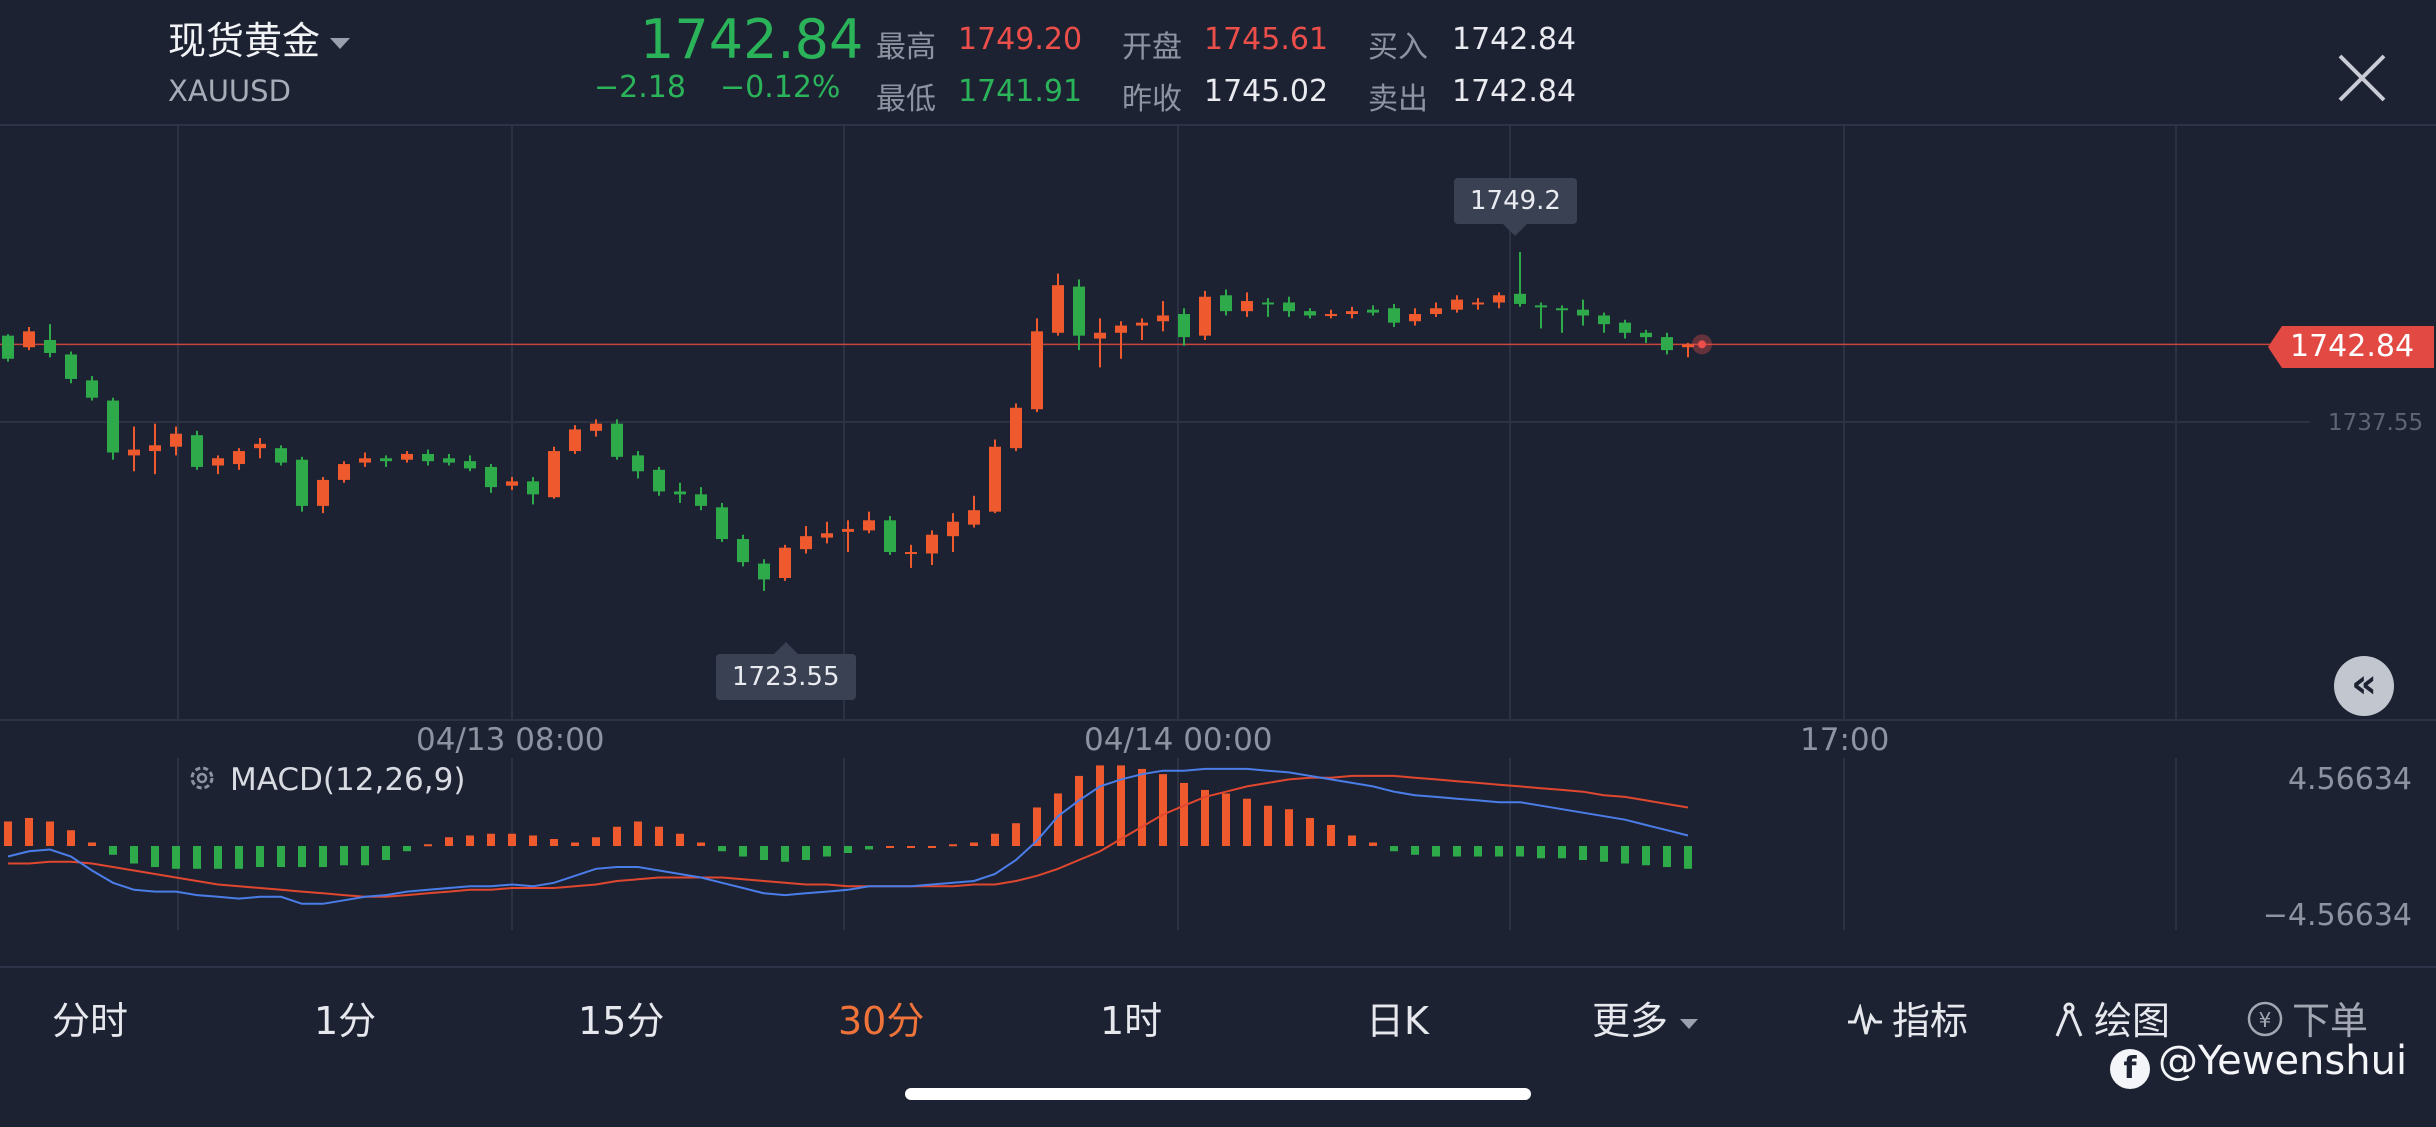 Image resolution: width=2436 pixels, height=1127 pixels. I want to click on pulse-icon, so click(1865, 1018).